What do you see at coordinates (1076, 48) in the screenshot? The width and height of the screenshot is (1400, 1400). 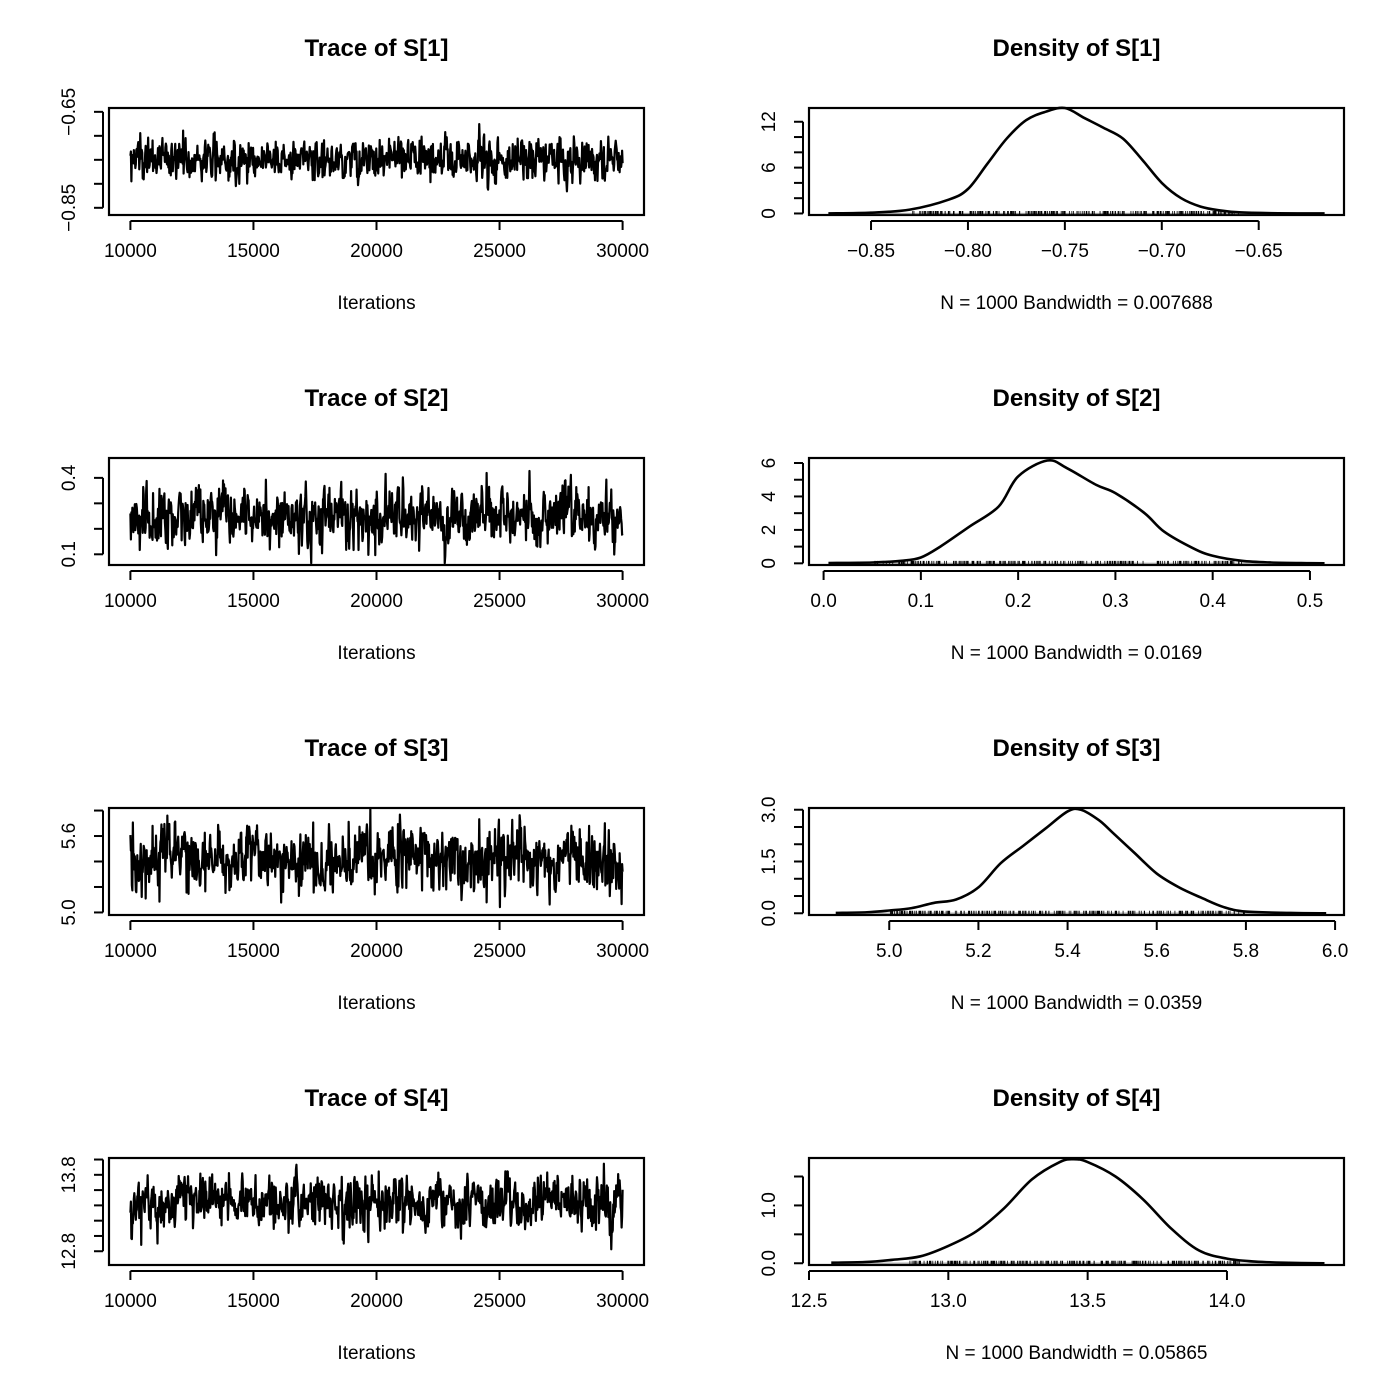 I see `panel-title: Density of S[1]` at bounding box center [1076, 48].